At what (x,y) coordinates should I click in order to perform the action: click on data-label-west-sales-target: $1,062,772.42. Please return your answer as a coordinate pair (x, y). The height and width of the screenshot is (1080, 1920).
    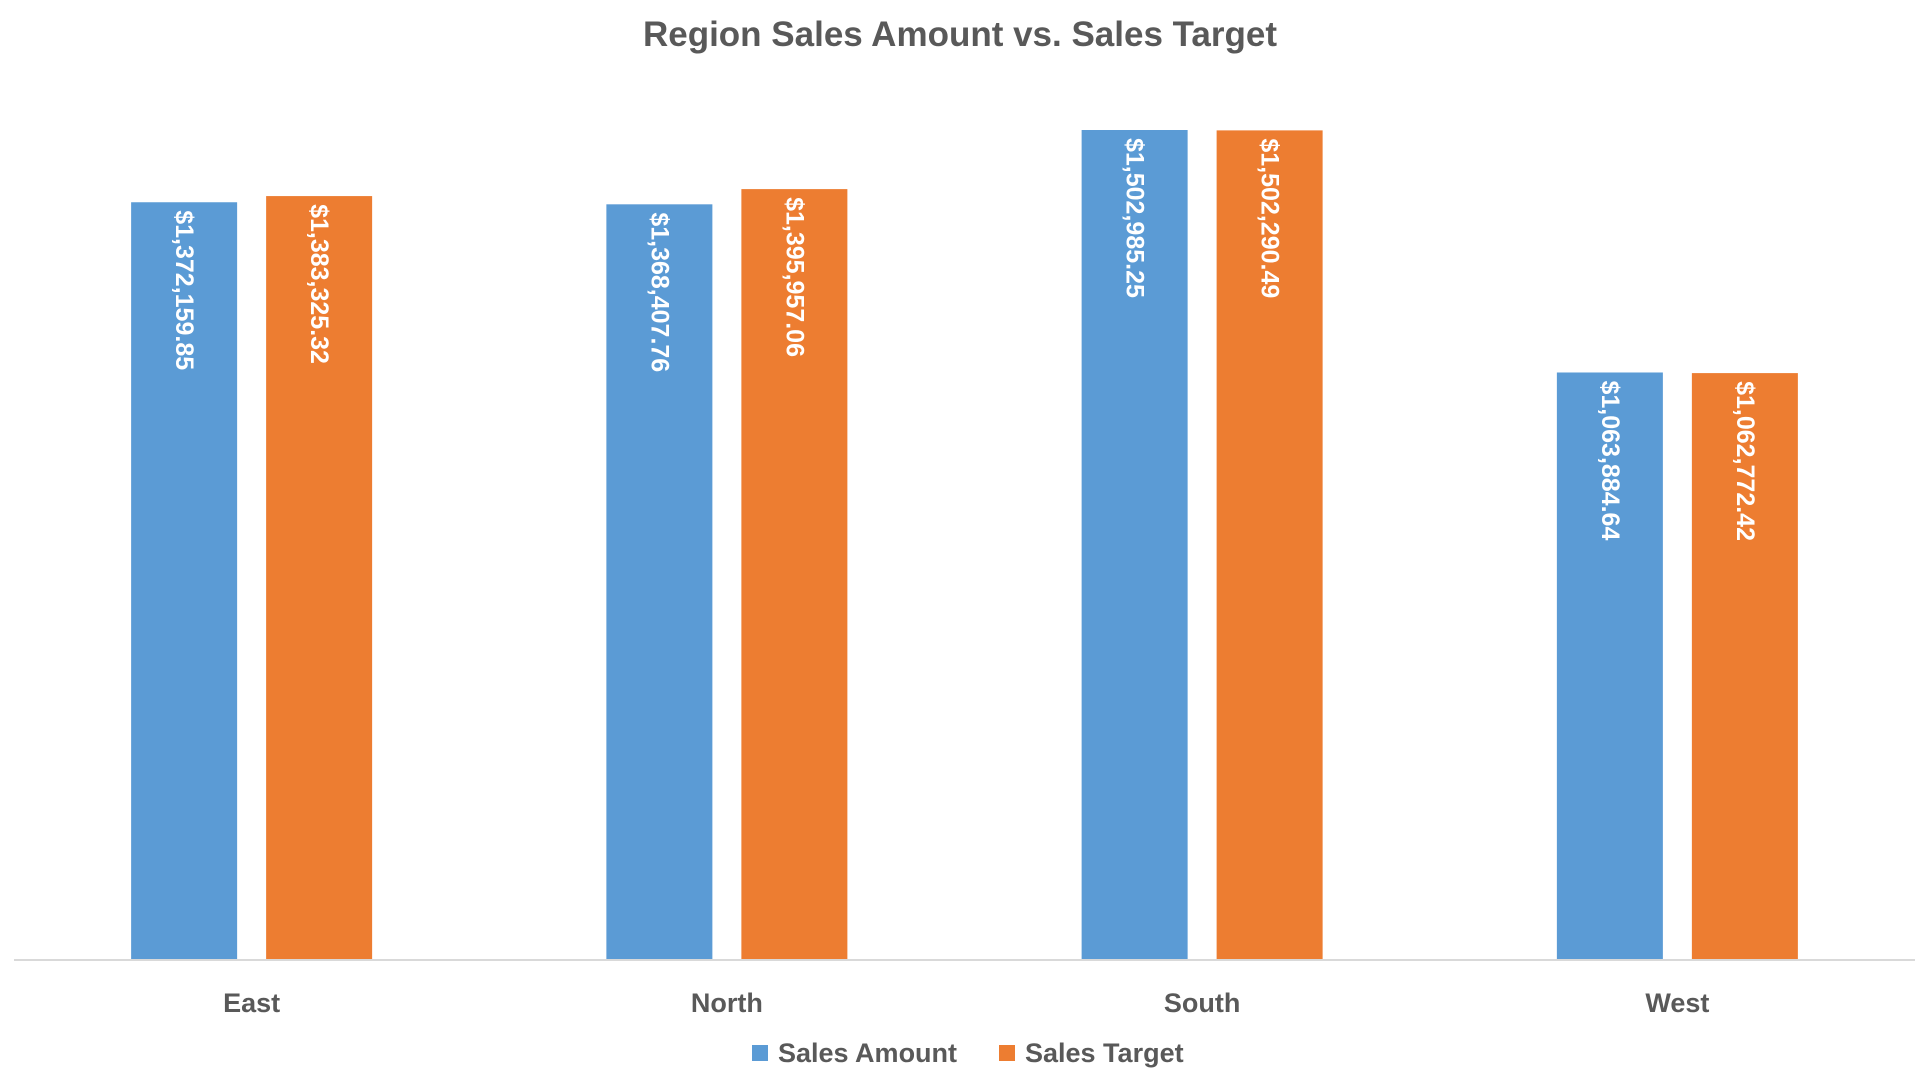
    Looking at the image, I should click on (1745, 461).